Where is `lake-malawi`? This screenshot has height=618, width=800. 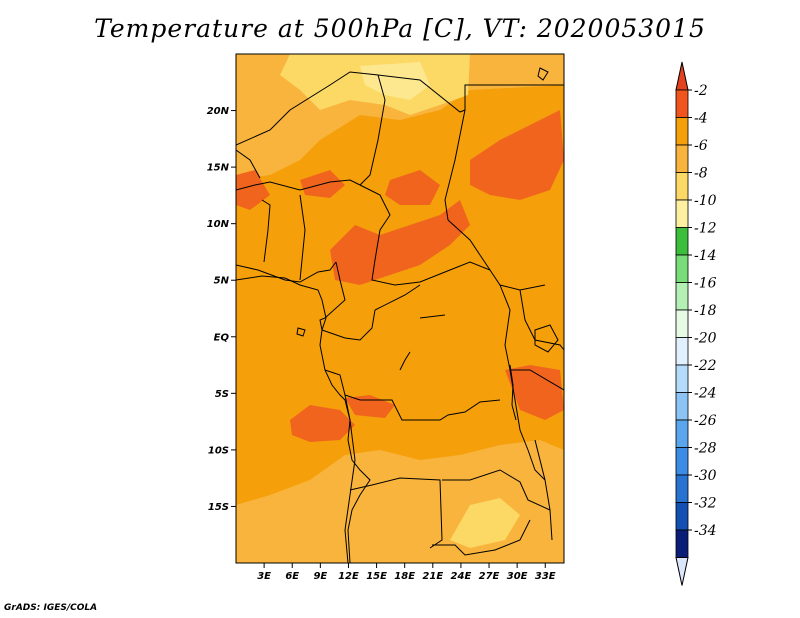 lake-malawi is located at coordinates (540, 460).